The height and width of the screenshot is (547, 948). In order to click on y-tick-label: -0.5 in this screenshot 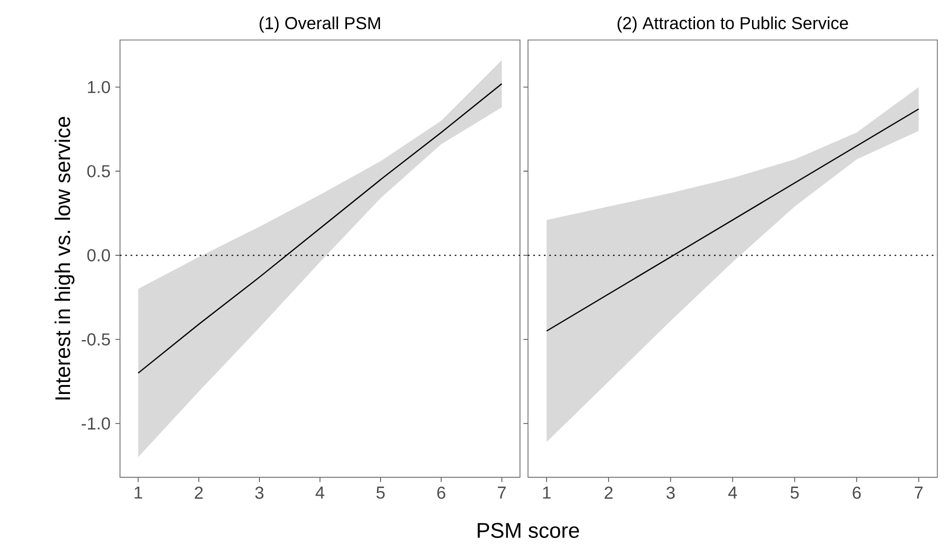, I will do `click(96, 339)`.